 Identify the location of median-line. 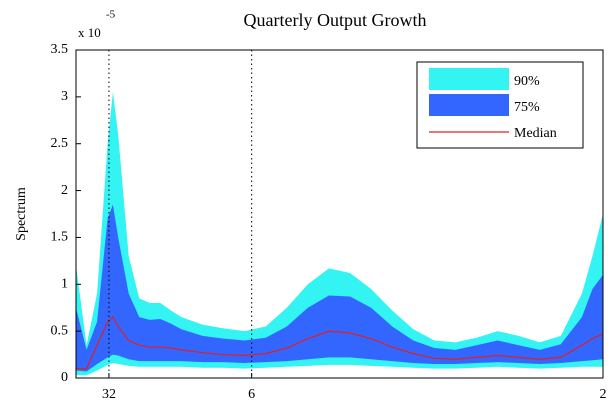
(340, 343).